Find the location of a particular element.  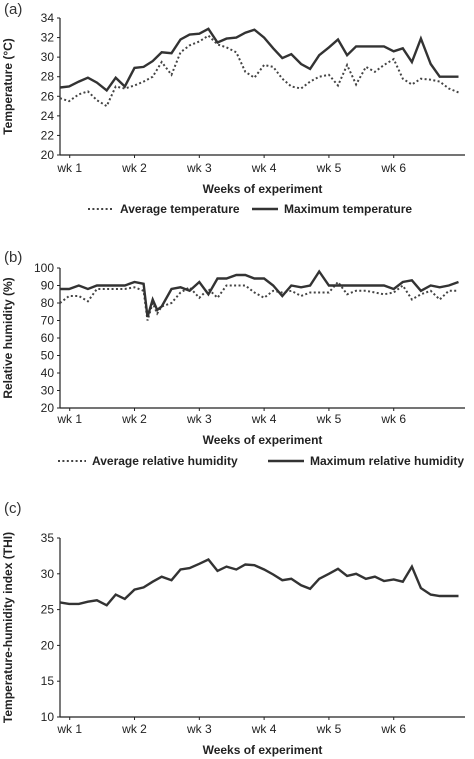

maximum-relative-humidity-line is located at coordinates (259, 293).